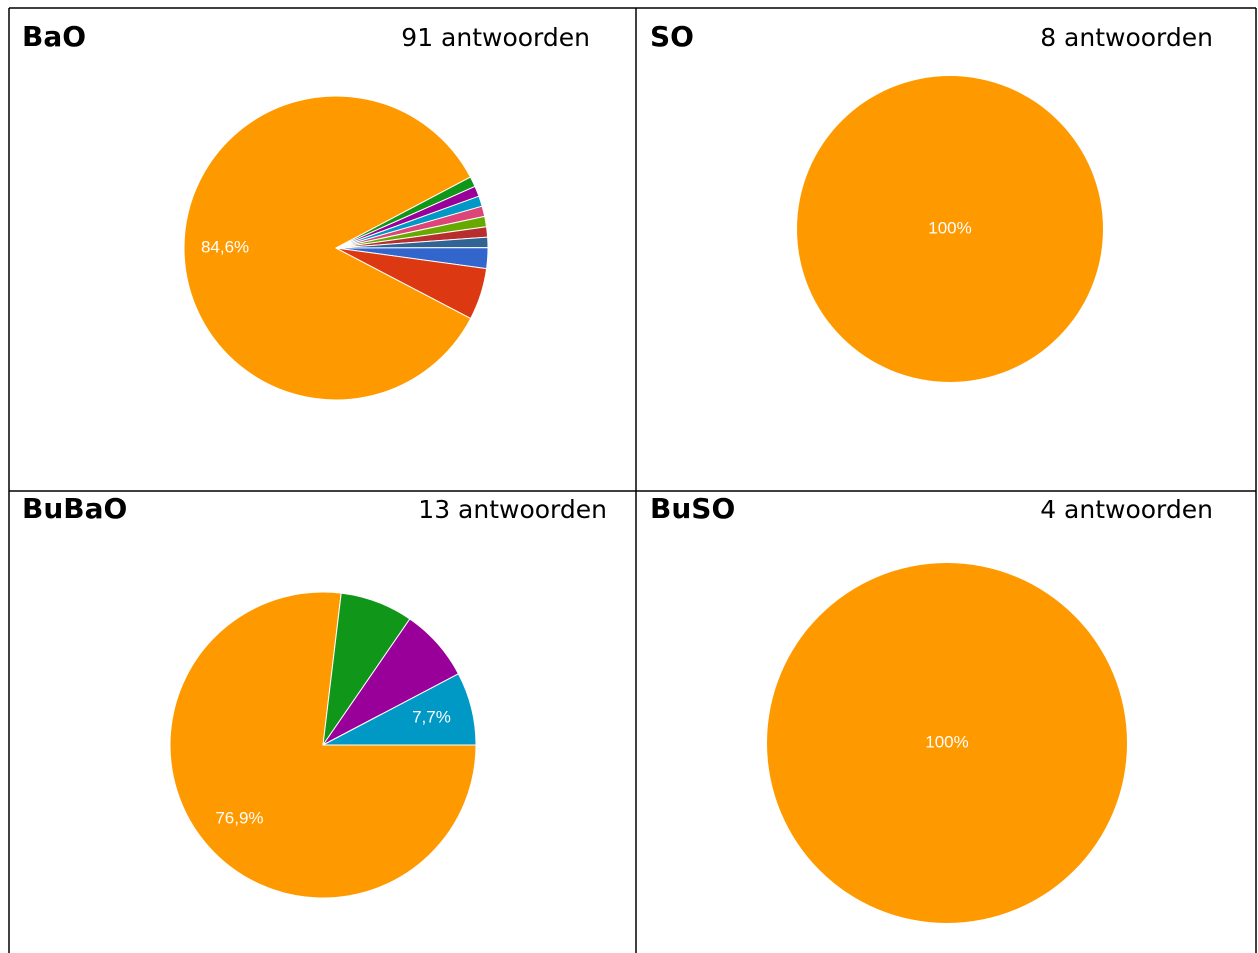 The height and width of the screenshot is (953, 1258). Describe the element at coordinates (495, 37) in the screenshot. I see `chart-subtitle: 91 antwoorden` at that location.